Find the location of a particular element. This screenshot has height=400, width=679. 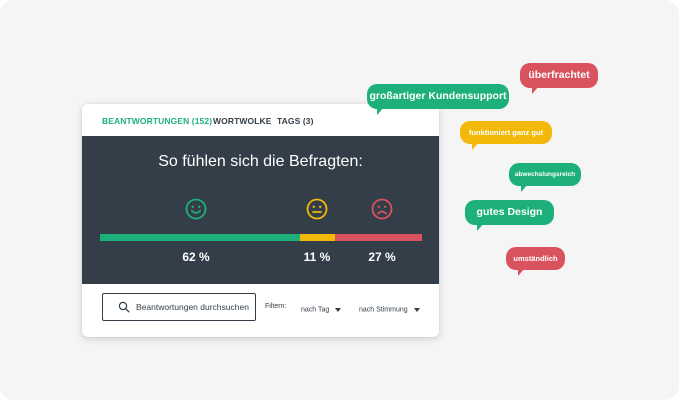

search-input: Beantwortungen durchsuchen is located at coordinates (179, 307).